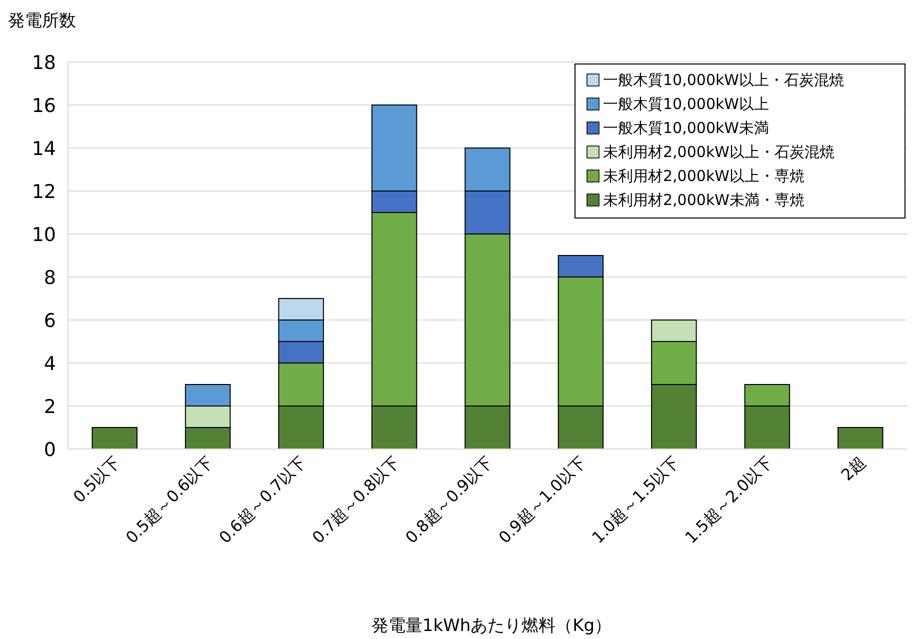 Image resolution: width=915 pixels, height=639 pixels. Describe the element at coordinates (50, 450) in the screenshot. I see `y-tick-label: 0` at that location.